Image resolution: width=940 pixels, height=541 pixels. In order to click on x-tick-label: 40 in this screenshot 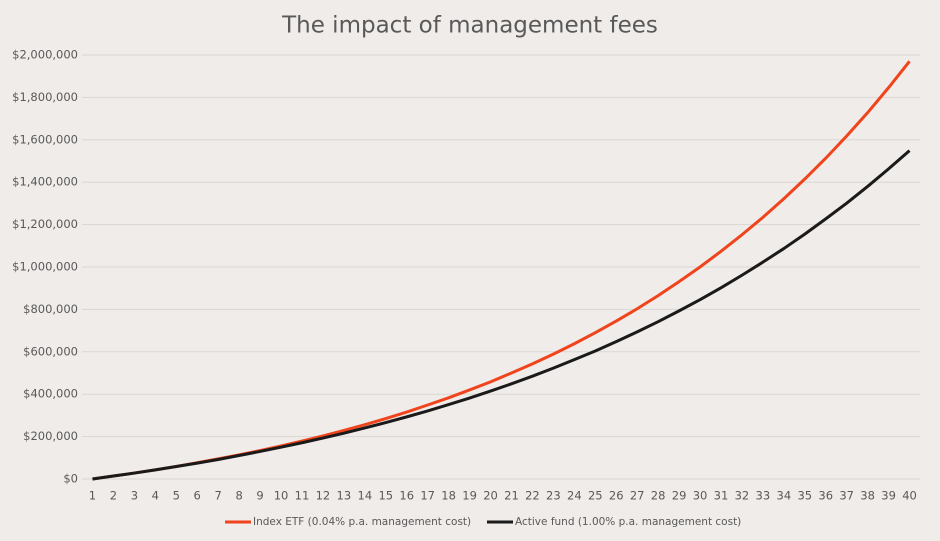, I will do `click(909, 496)`.